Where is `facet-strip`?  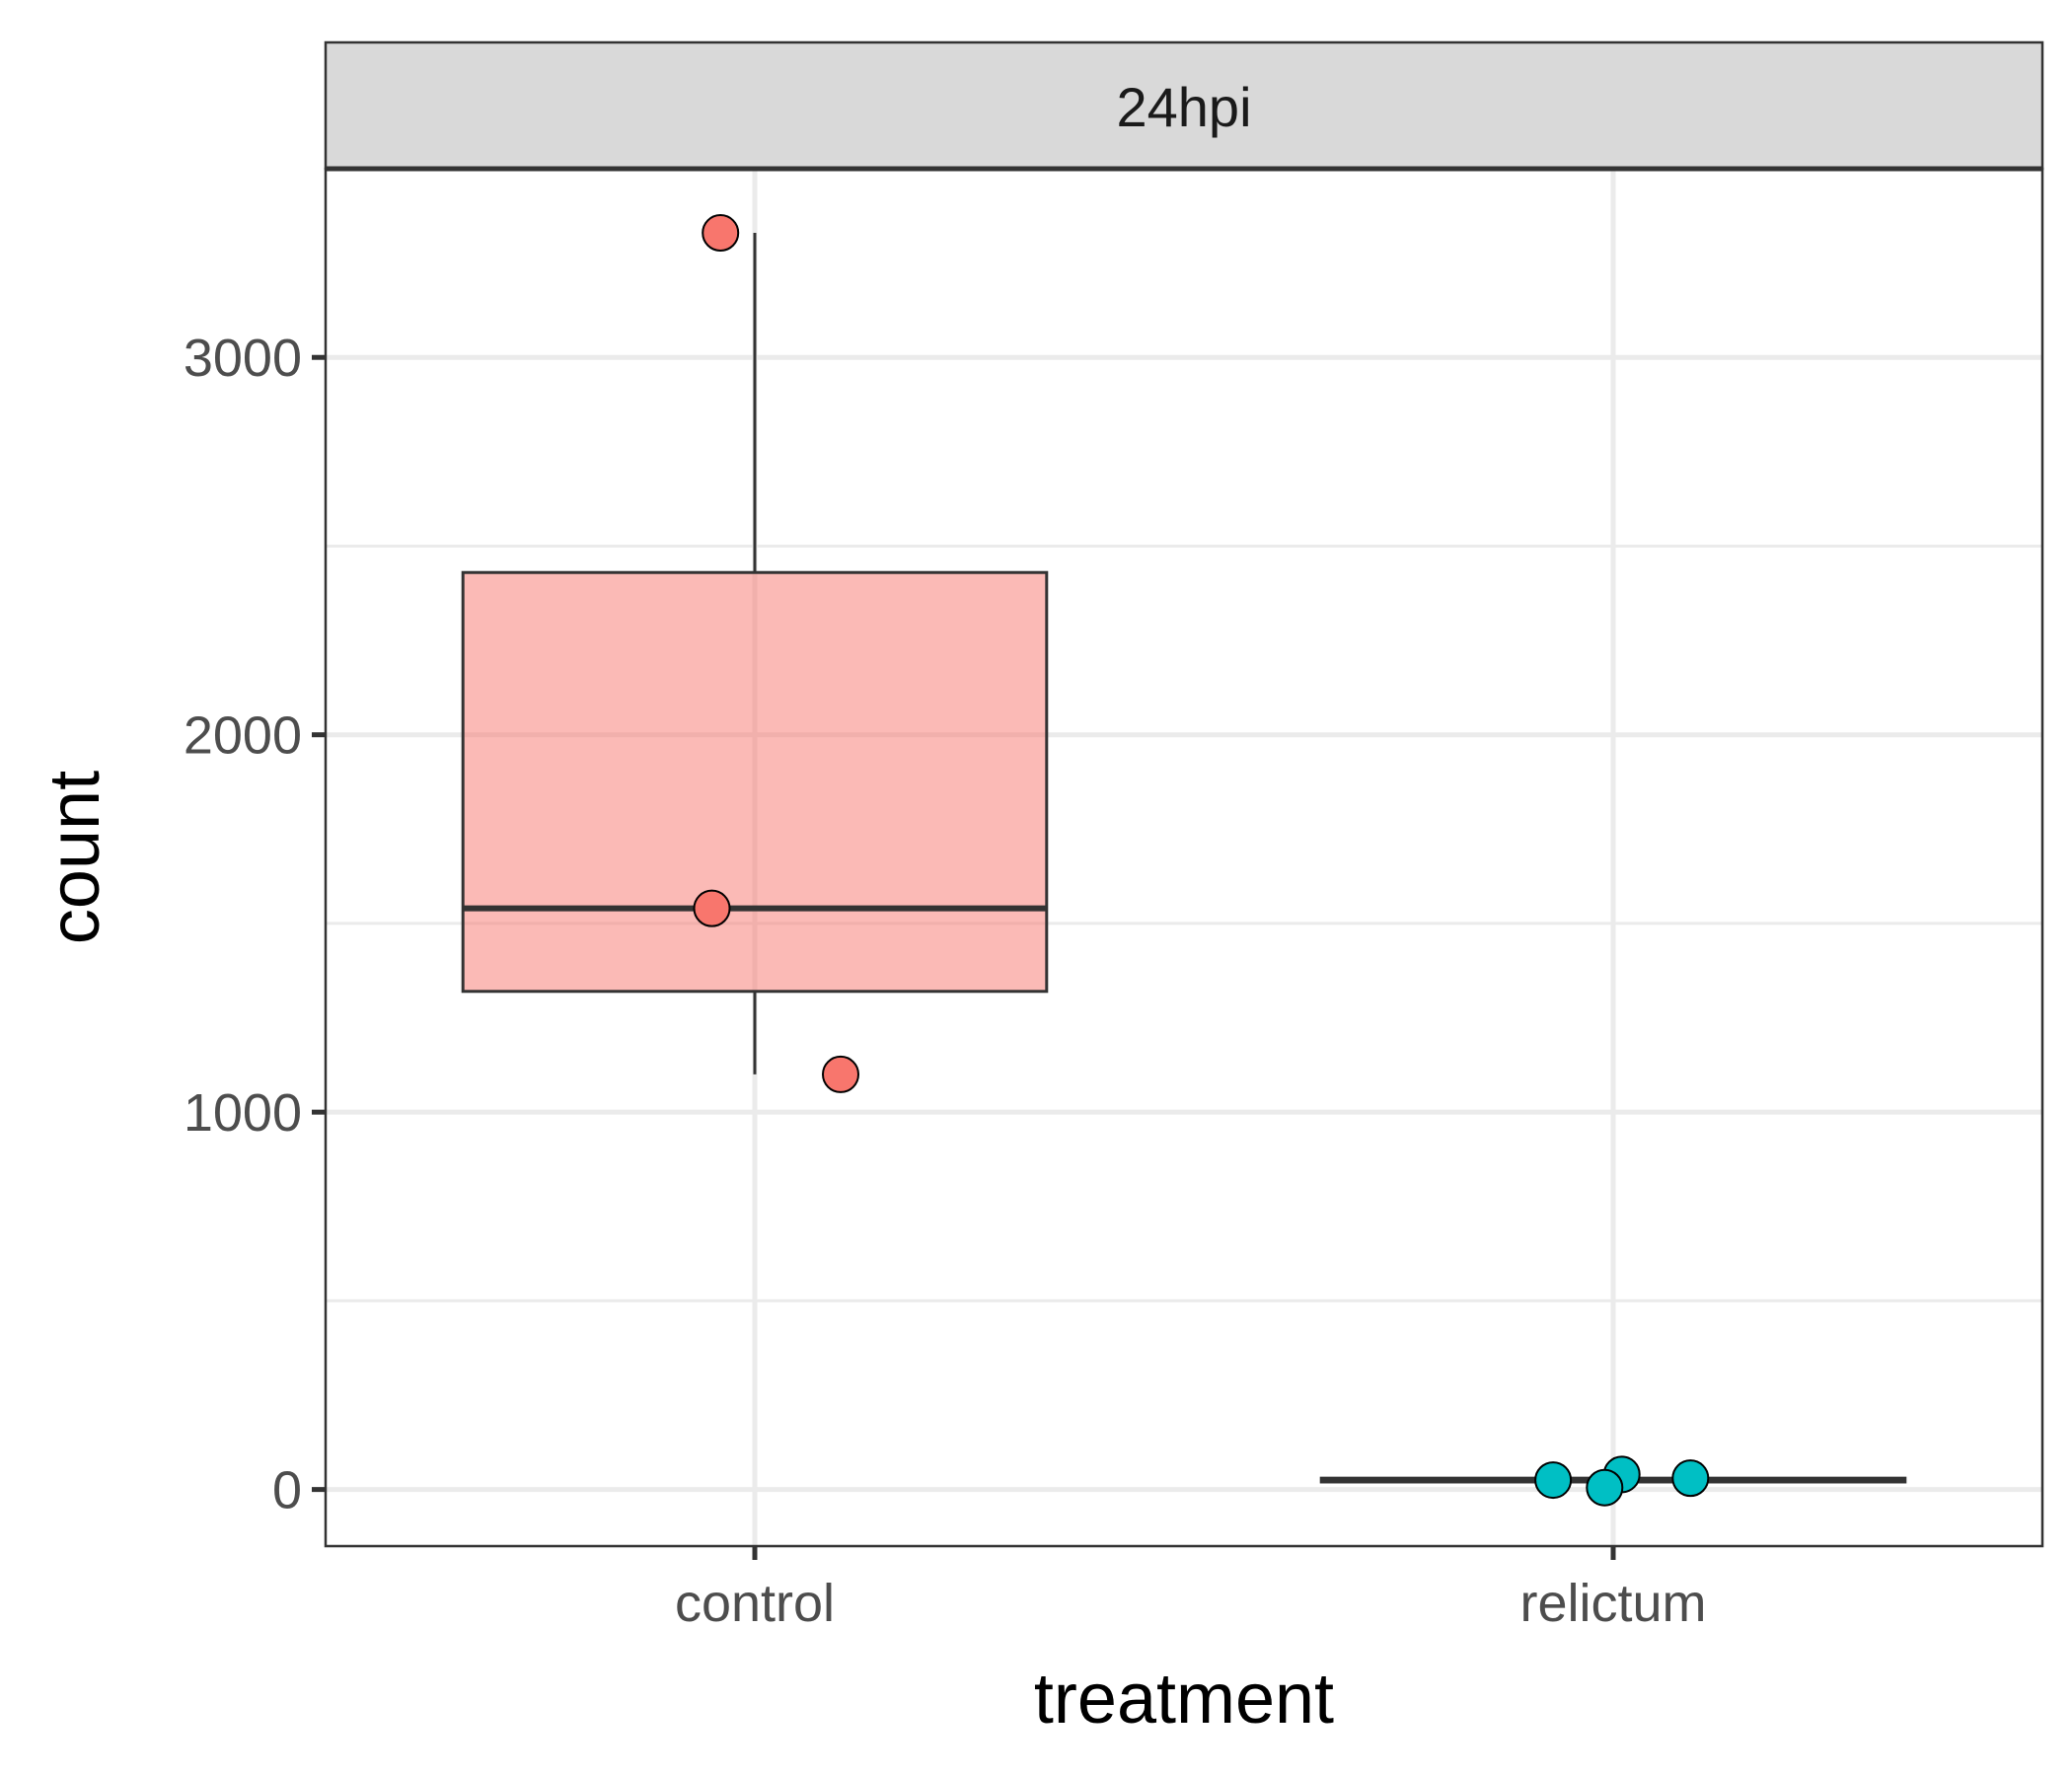 facet-strip is located at coordinates (1184, 106).